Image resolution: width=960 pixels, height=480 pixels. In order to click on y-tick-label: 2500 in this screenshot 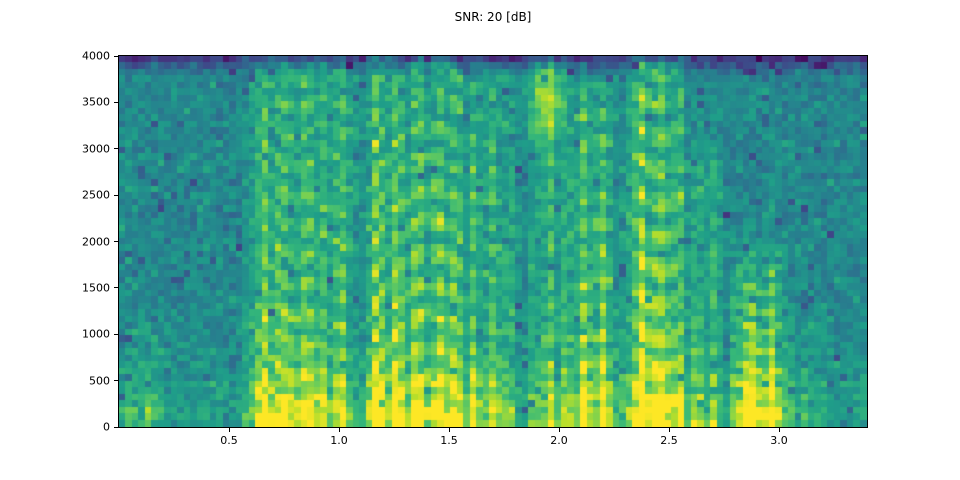, I will do `click(96, 195)`.